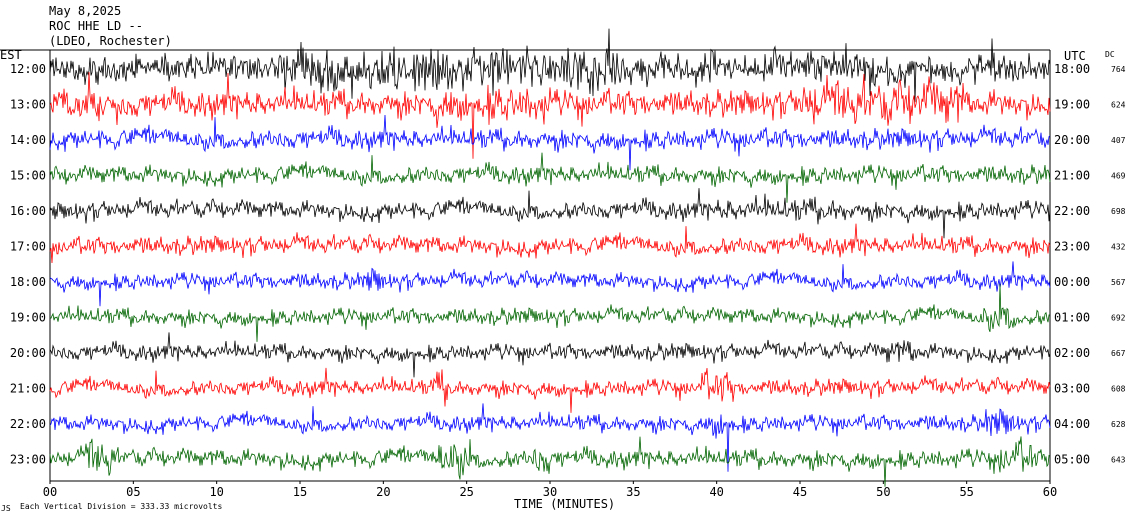 The image size is (1130, 519). Describe the element at coordinates (800, 492) in the screenshot. I see `x-tick-label: 45` at that location.